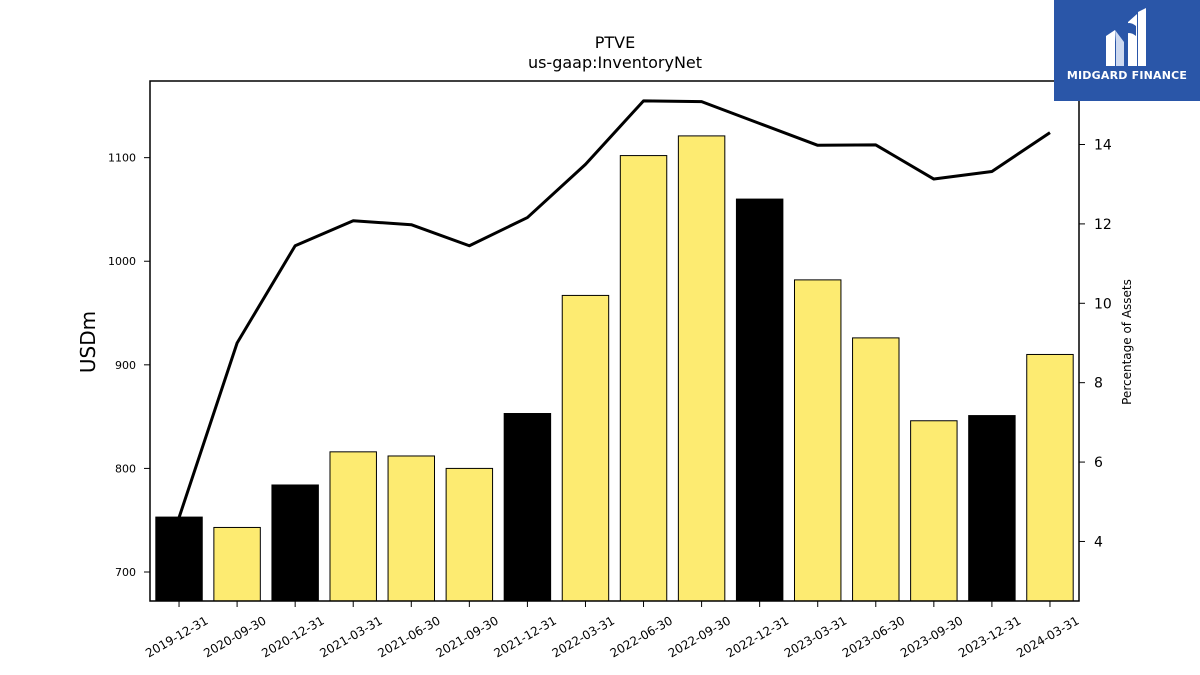 This screenshot has height=675, width=1200. I want to click on x-tick-label: 2023-03-31, so click(815, 636).